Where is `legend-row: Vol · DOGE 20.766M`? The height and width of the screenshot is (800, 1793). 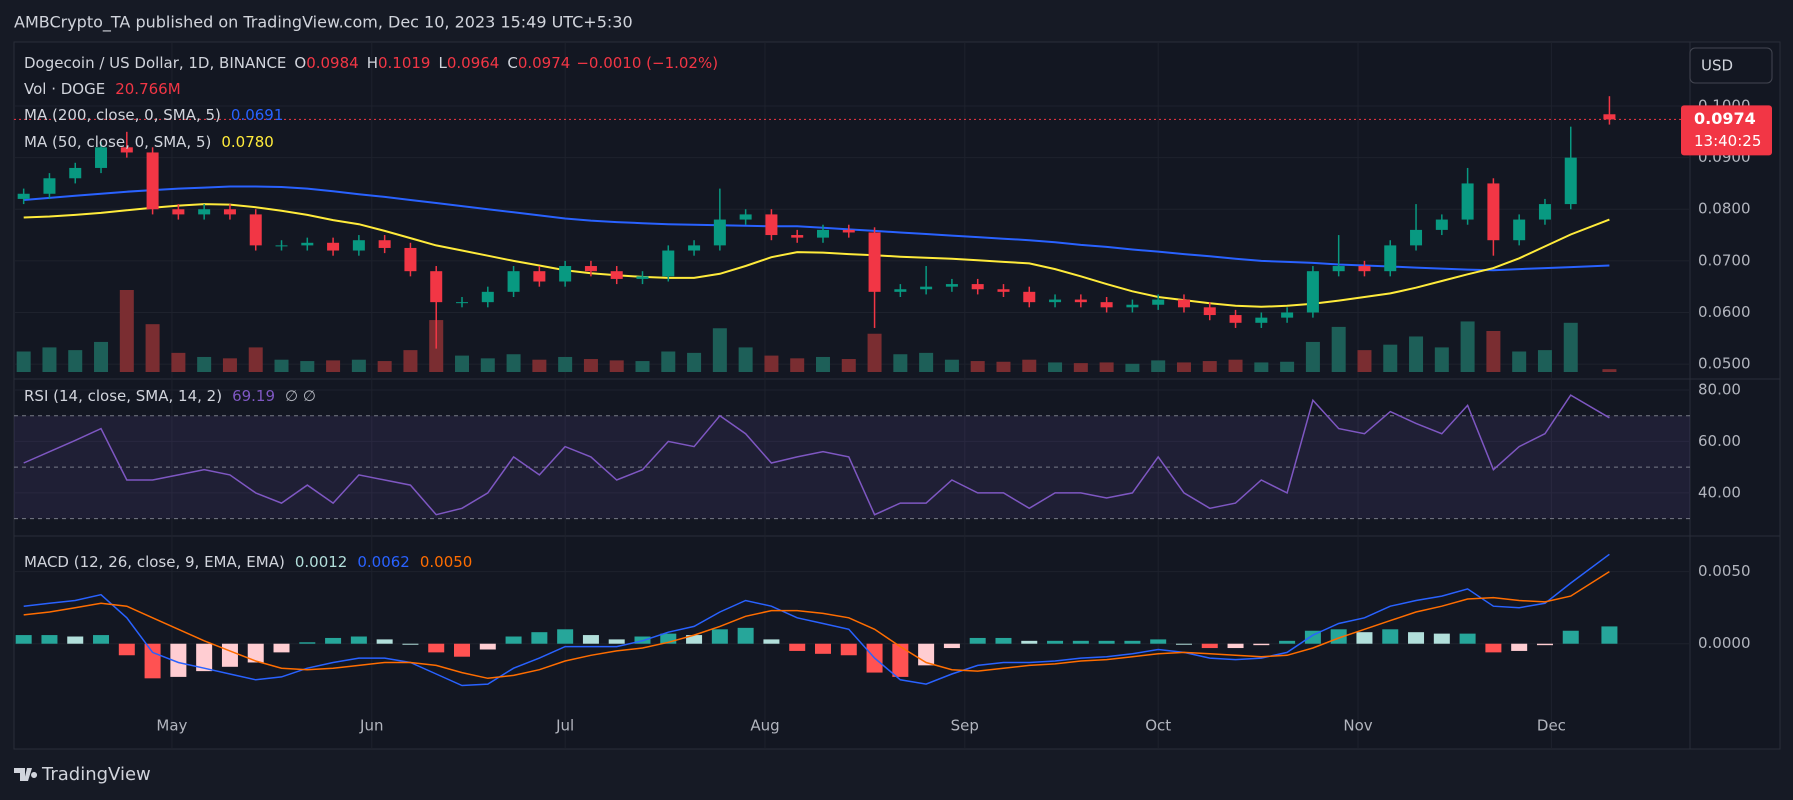 legend-row: Vol · DOGE 20.766M is located at coordinates (102, 89).